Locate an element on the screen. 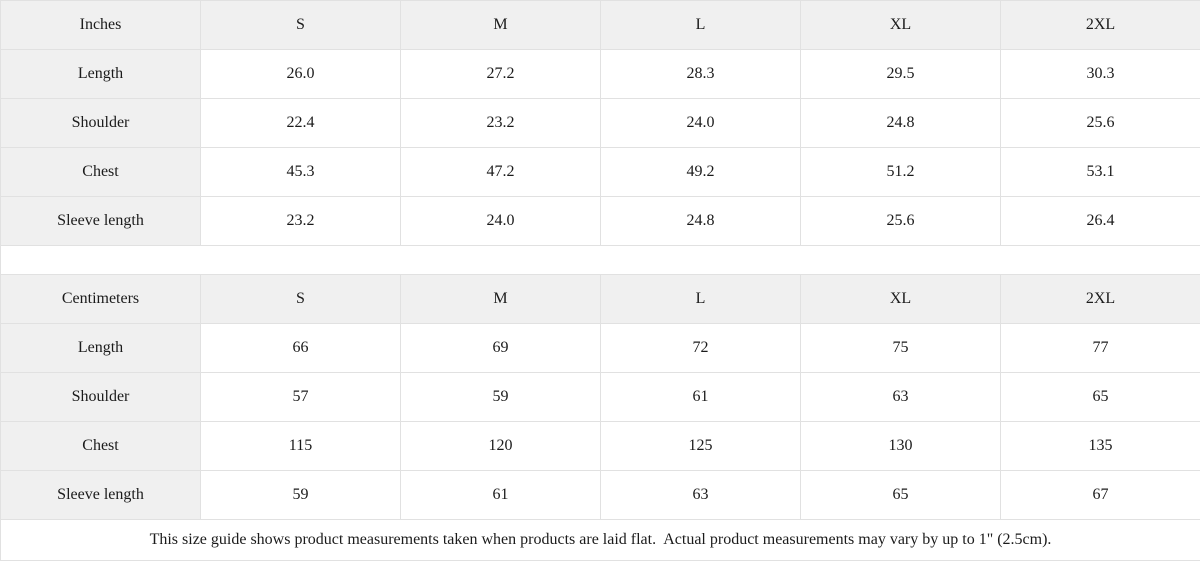 The width and height of the screenshot is (1200, 580). measurement-value: 51.2 is located at coordinates (900, 172).